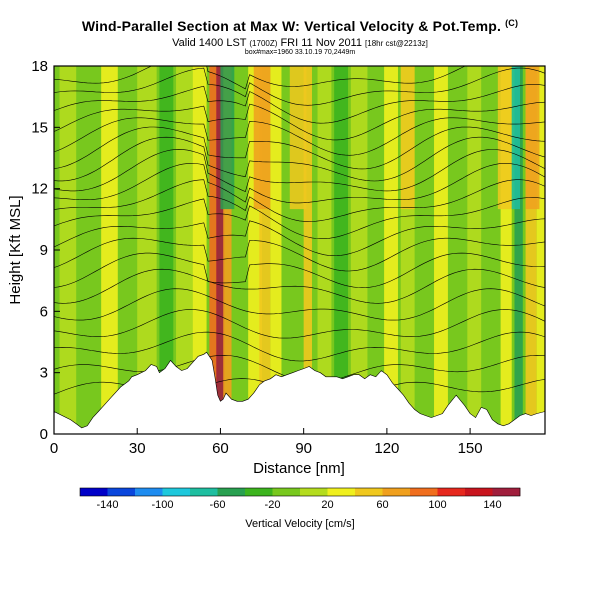  What do you see at coordinates (299, 468) in the screenshot?
I see `x-axis-title: Distance [nm]` at bounding box center [299, 468].